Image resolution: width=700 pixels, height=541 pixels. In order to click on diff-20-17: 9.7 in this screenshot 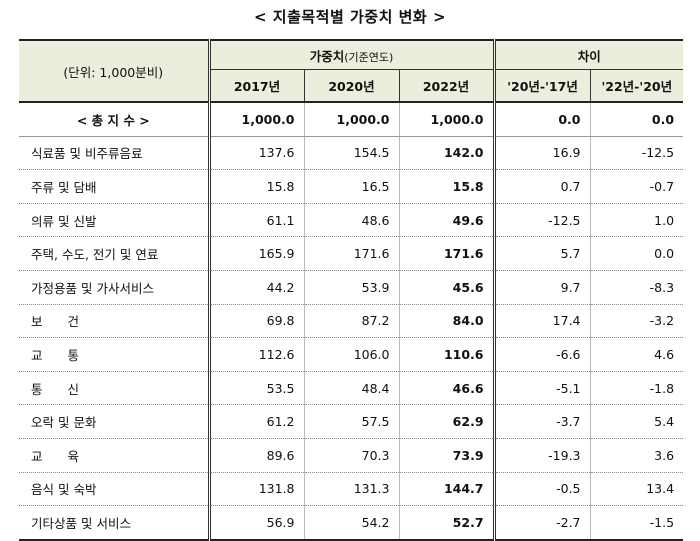, I will do `click(542, 287)`.